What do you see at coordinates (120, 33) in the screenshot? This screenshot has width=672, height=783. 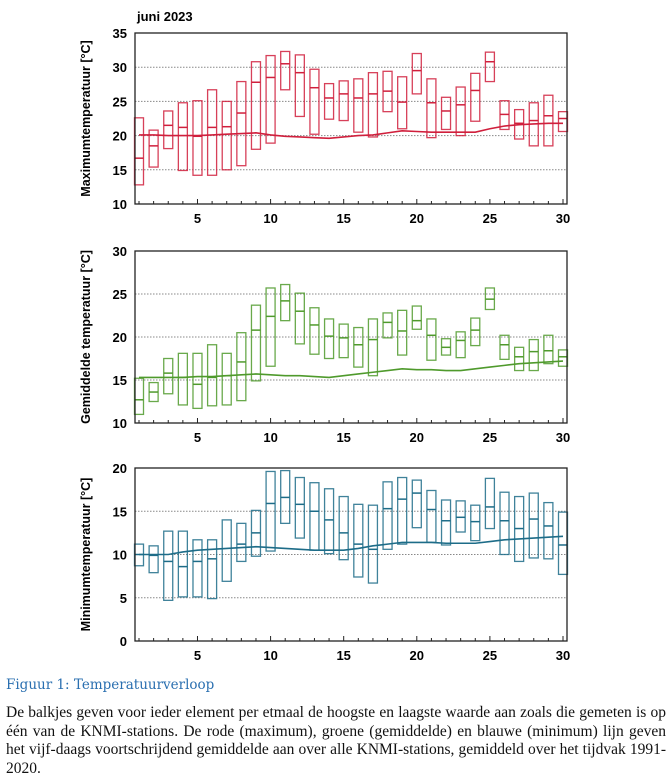 I see `y-tick-label: 35` at bounding box center [120, 33].